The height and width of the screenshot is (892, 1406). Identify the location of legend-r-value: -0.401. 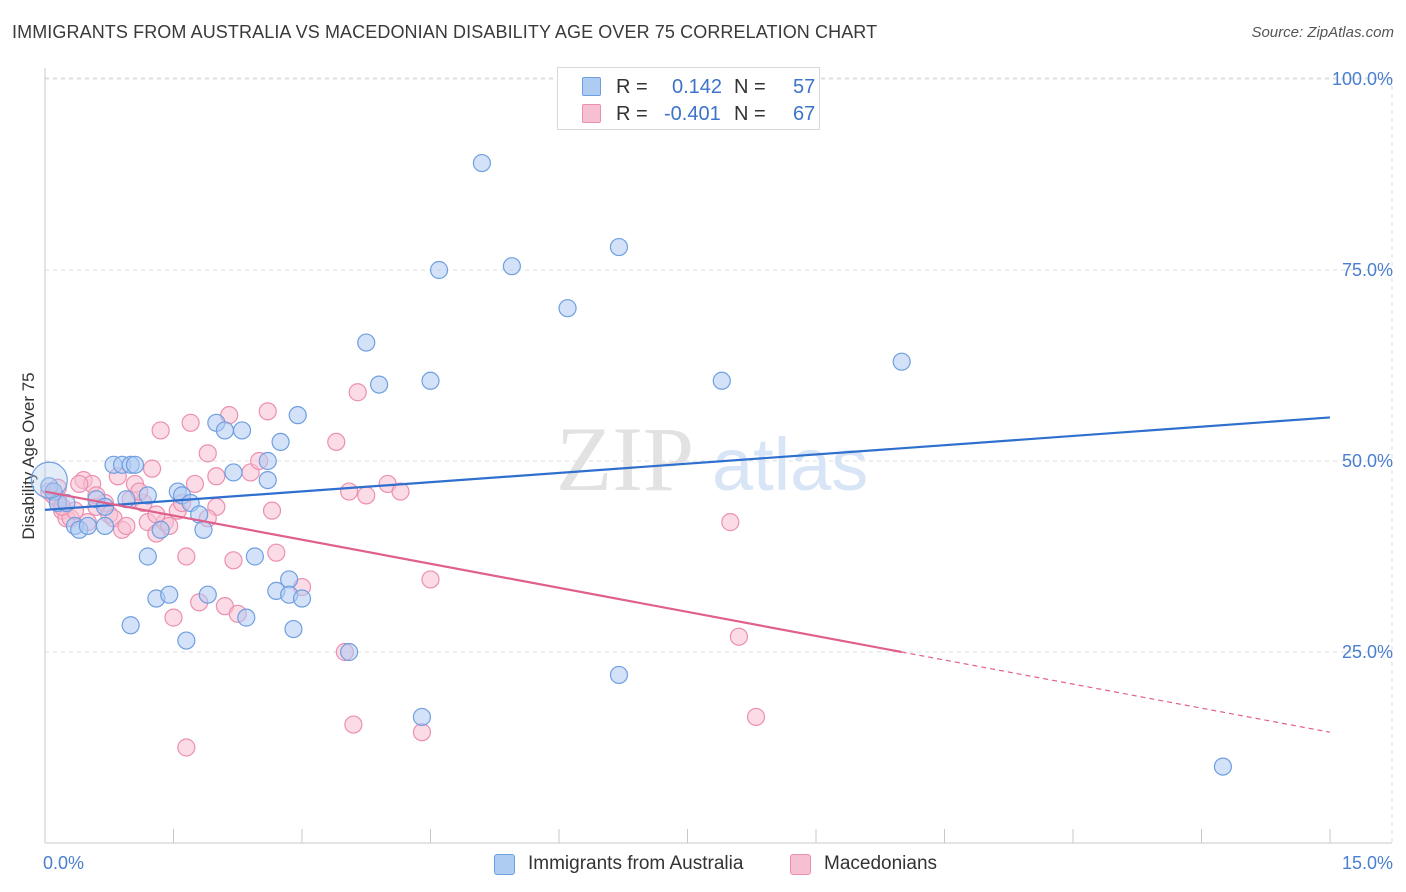
(692, 114).